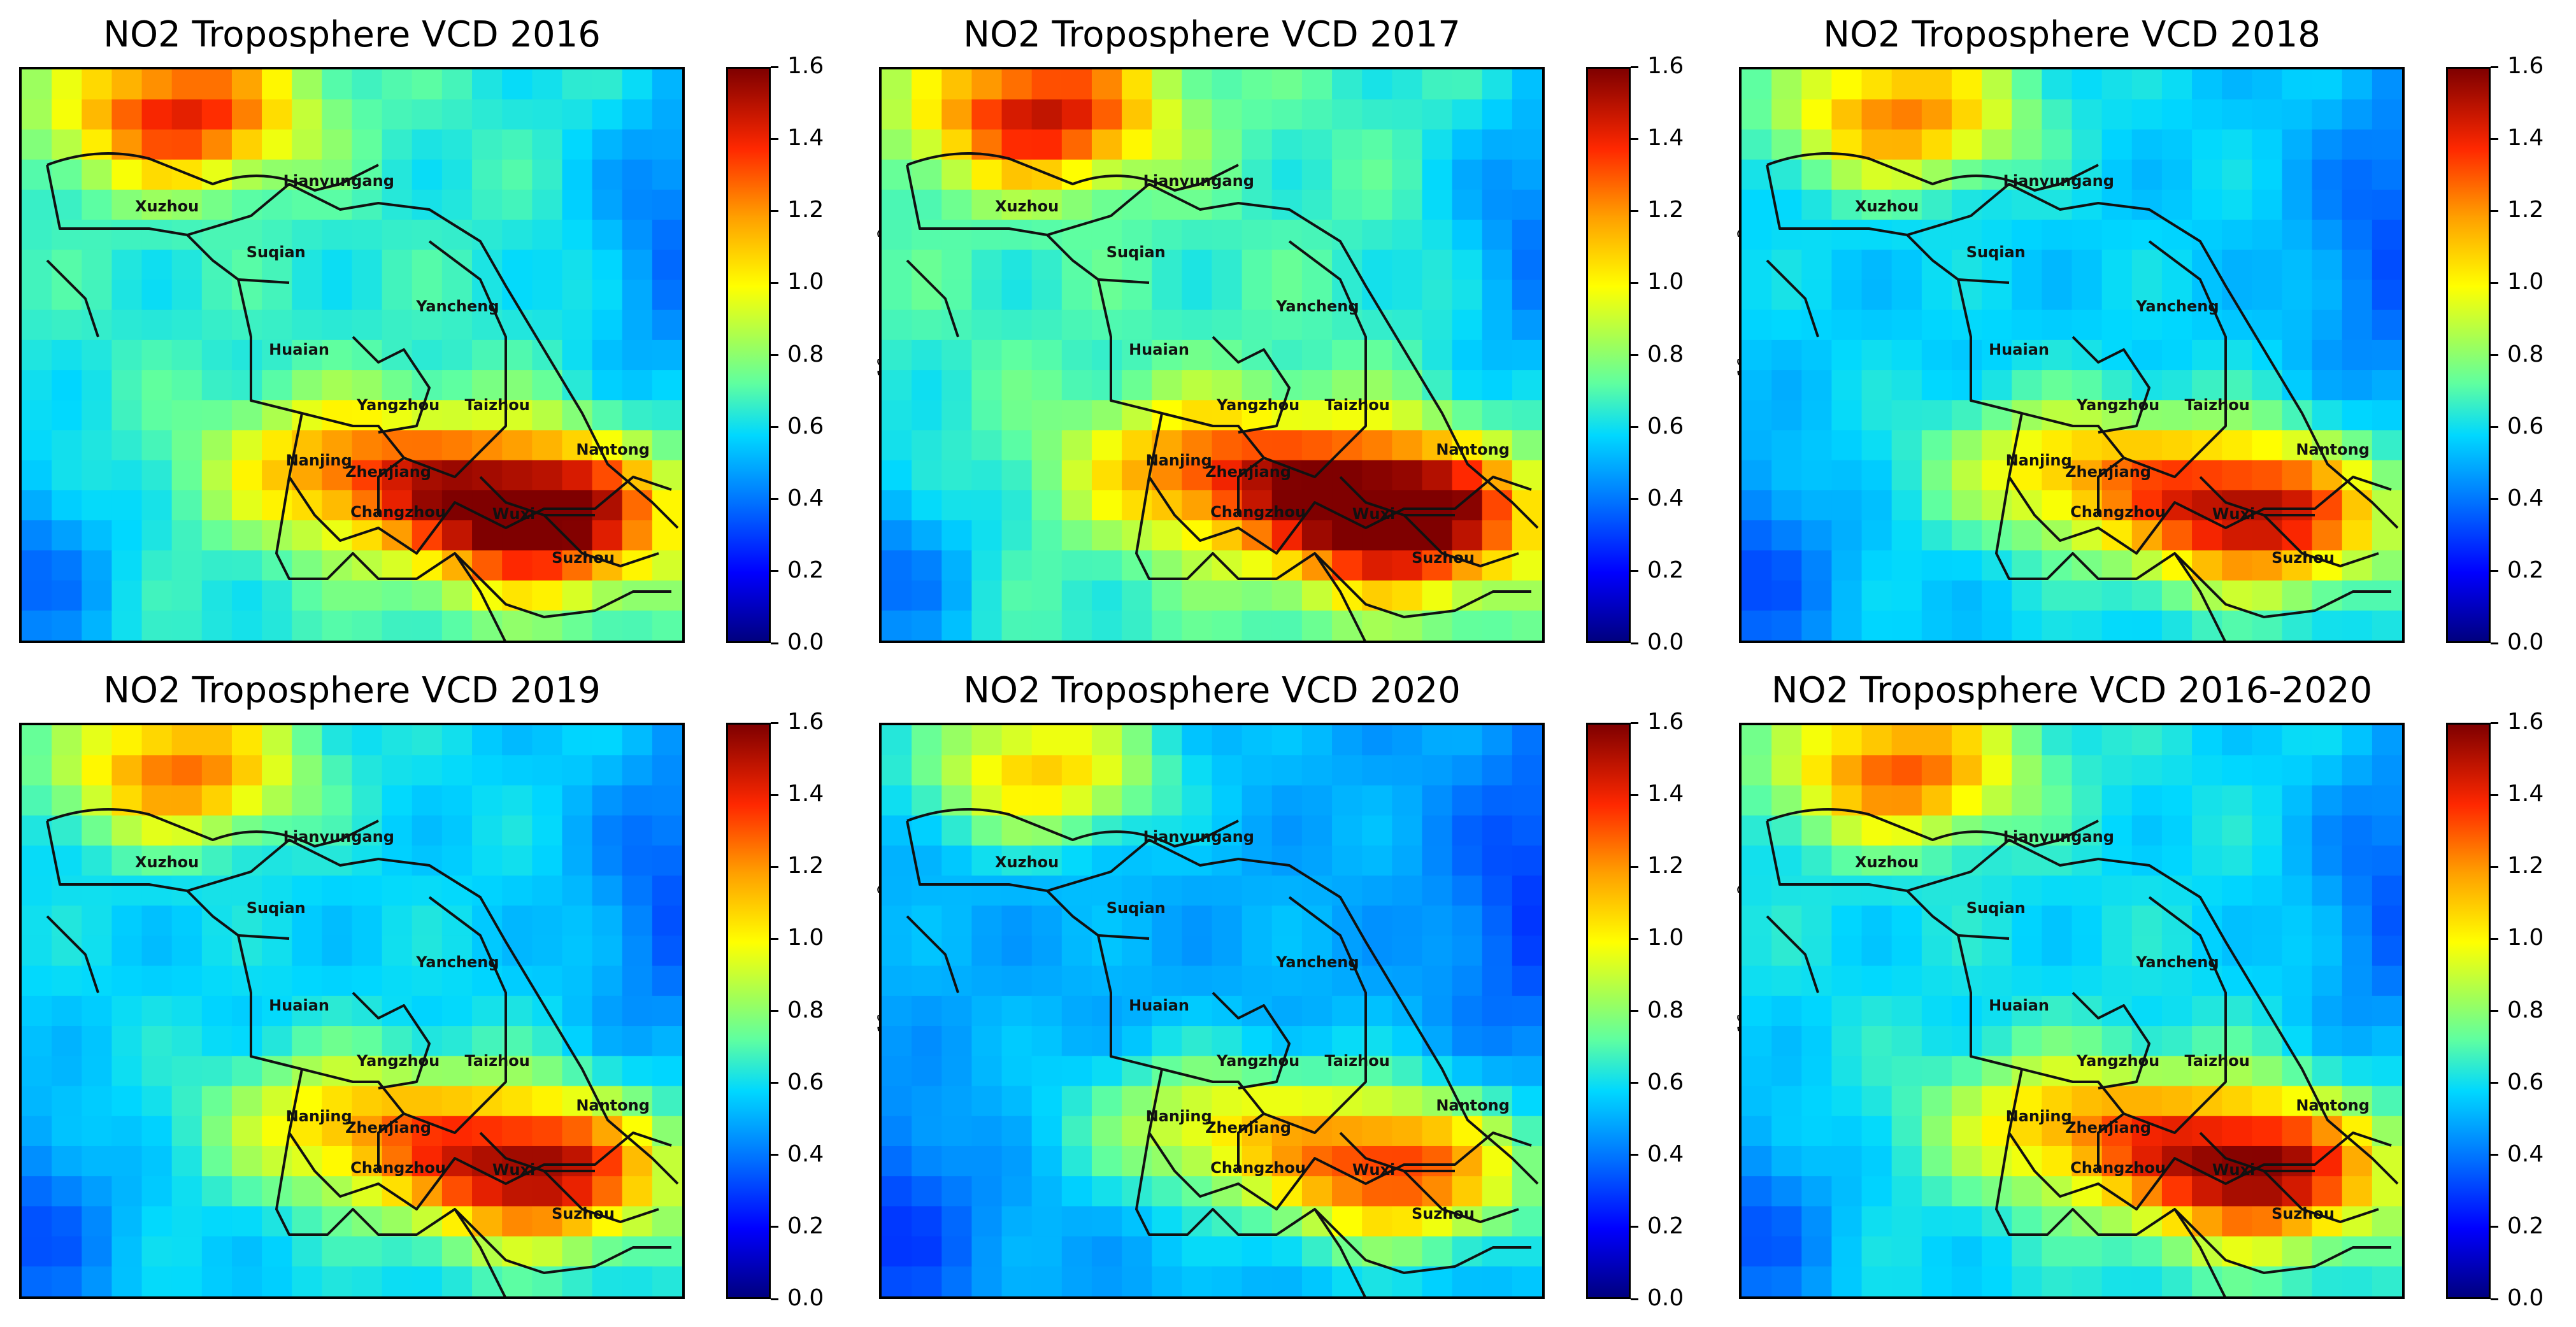 The image size is (2576, 1327). What do you see at coordinates (797, 642) in the screenshot?
I see `colorbar-tick-label: 0.0` at bounding box center [797, 642].